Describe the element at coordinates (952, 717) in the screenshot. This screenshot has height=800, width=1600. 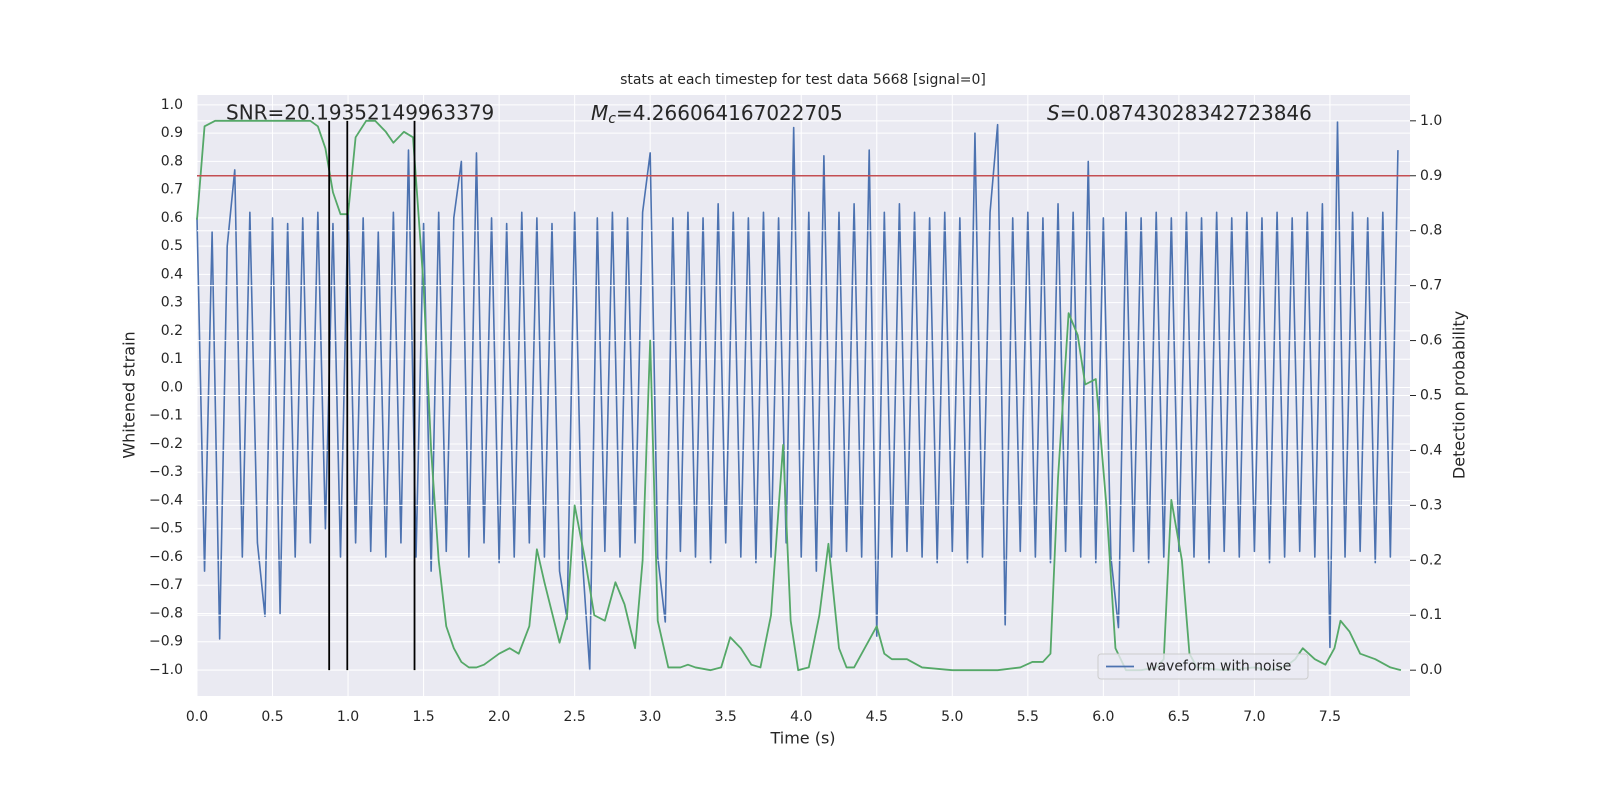
I see `x-tick-label: 5.0` at that location.